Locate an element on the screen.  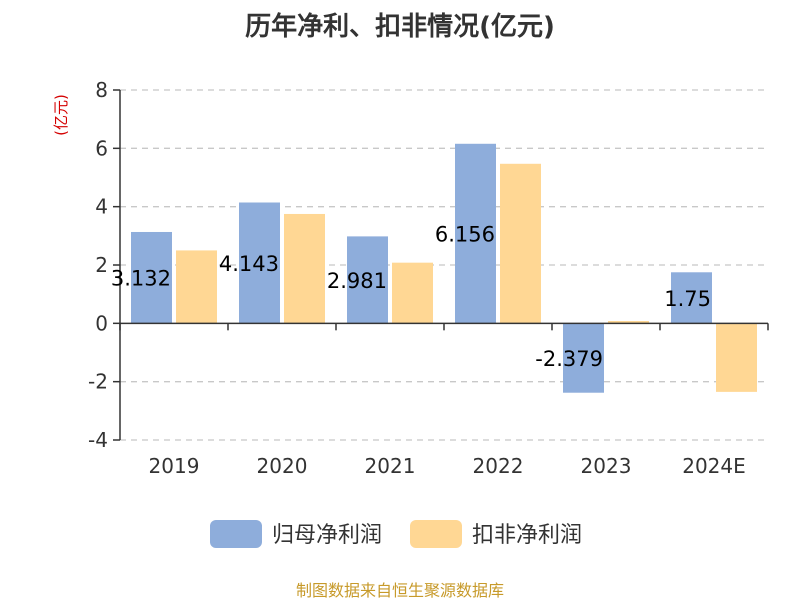
y-tick-label: 0 is located at coordinates (101, 323).